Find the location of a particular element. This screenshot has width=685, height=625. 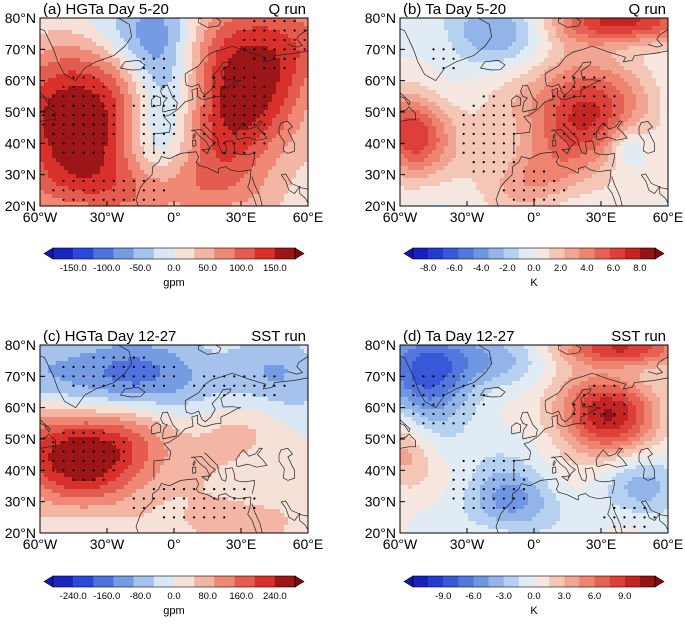

y-tick-label: 50°N is located at coordinates (20, 112).